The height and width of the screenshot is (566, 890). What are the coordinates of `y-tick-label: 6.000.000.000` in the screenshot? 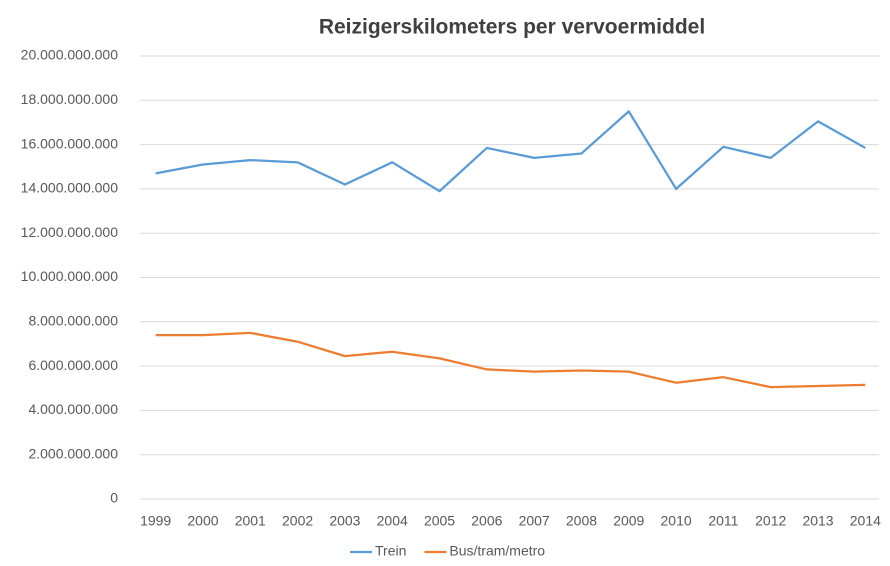 It's located at (73, 365).